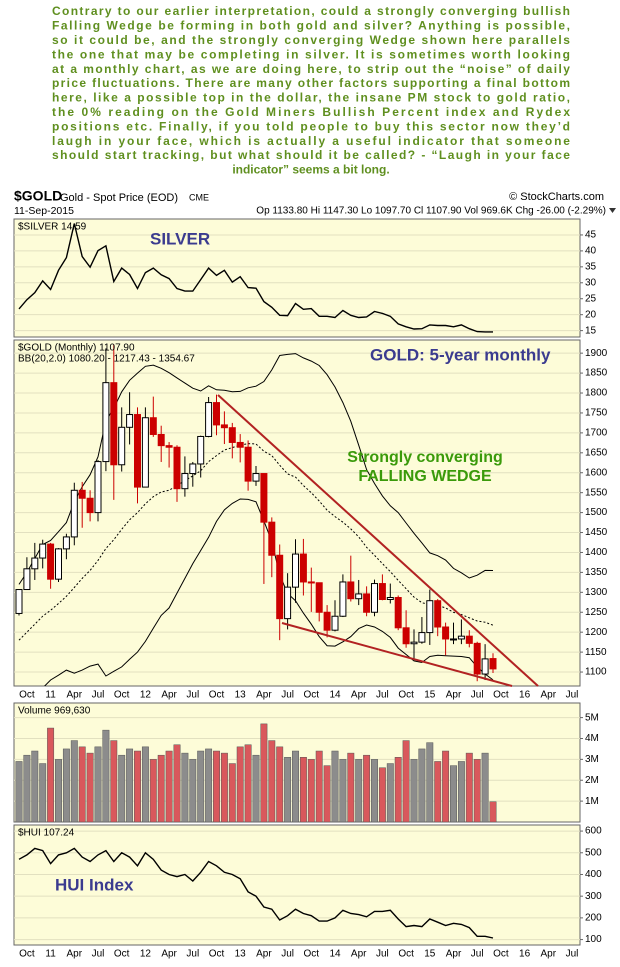 The width and height of the screenshot is (620, 967). Describe the element at coordinates (94, 884) in the screenshot. I see `panel-annotation: HUI Index` at that location.